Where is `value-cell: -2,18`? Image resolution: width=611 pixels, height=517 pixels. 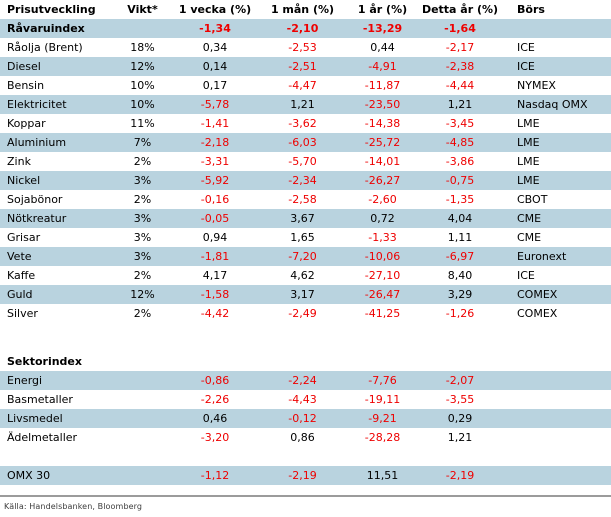 value-cell: -2,18 is located at coordinates (215, 142).